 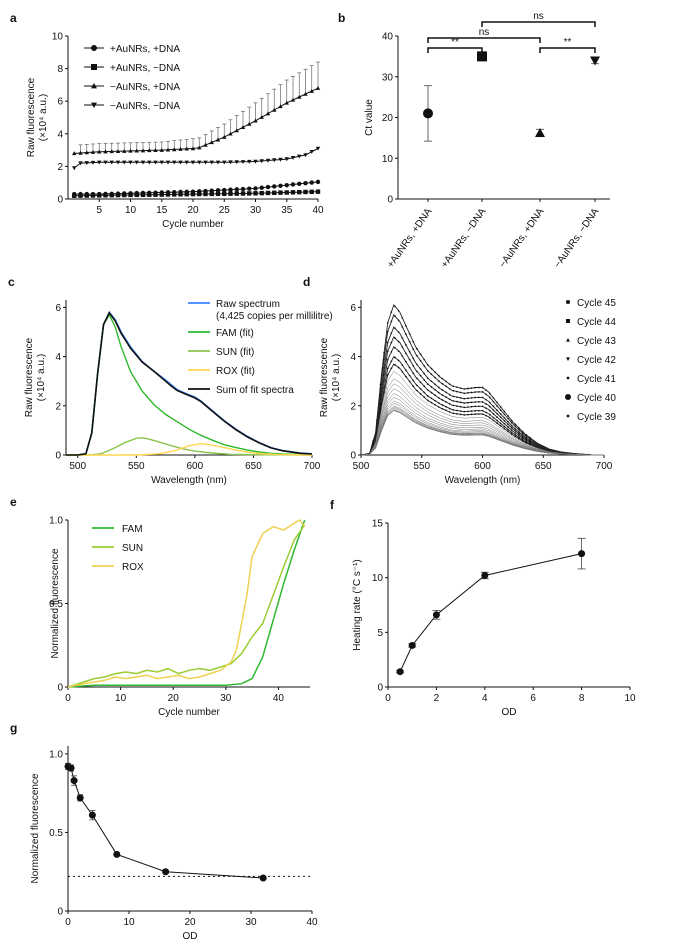 What do you see at coordinates (455, 42) in the screenshot?
I see `significance-label: **` at bounding box center [455, 42].